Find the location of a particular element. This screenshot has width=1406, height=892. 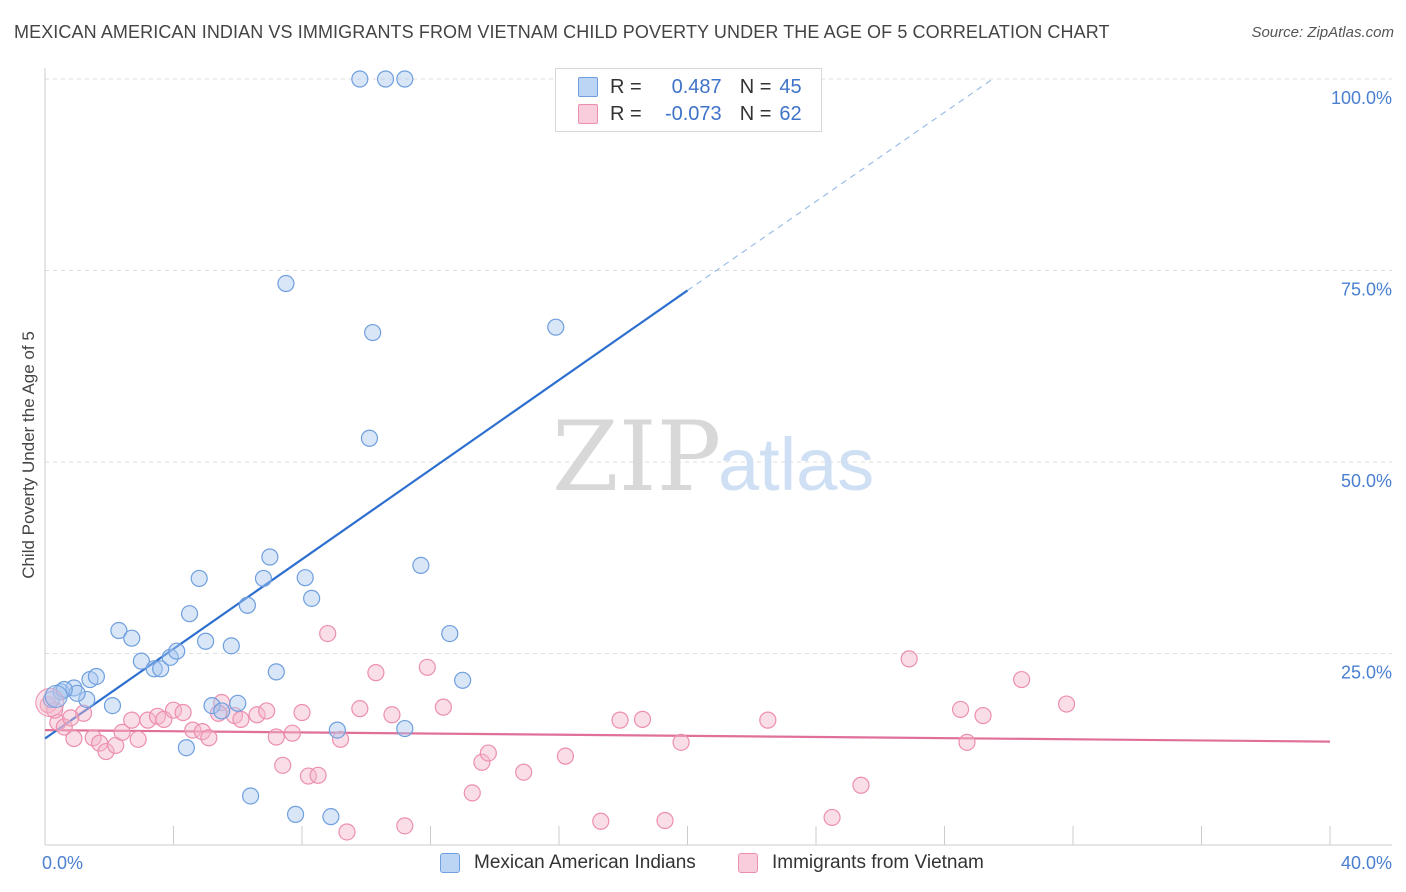

legend-item-mexican-american-indians: Mexican American Indians is located at coordinates (568, 863).